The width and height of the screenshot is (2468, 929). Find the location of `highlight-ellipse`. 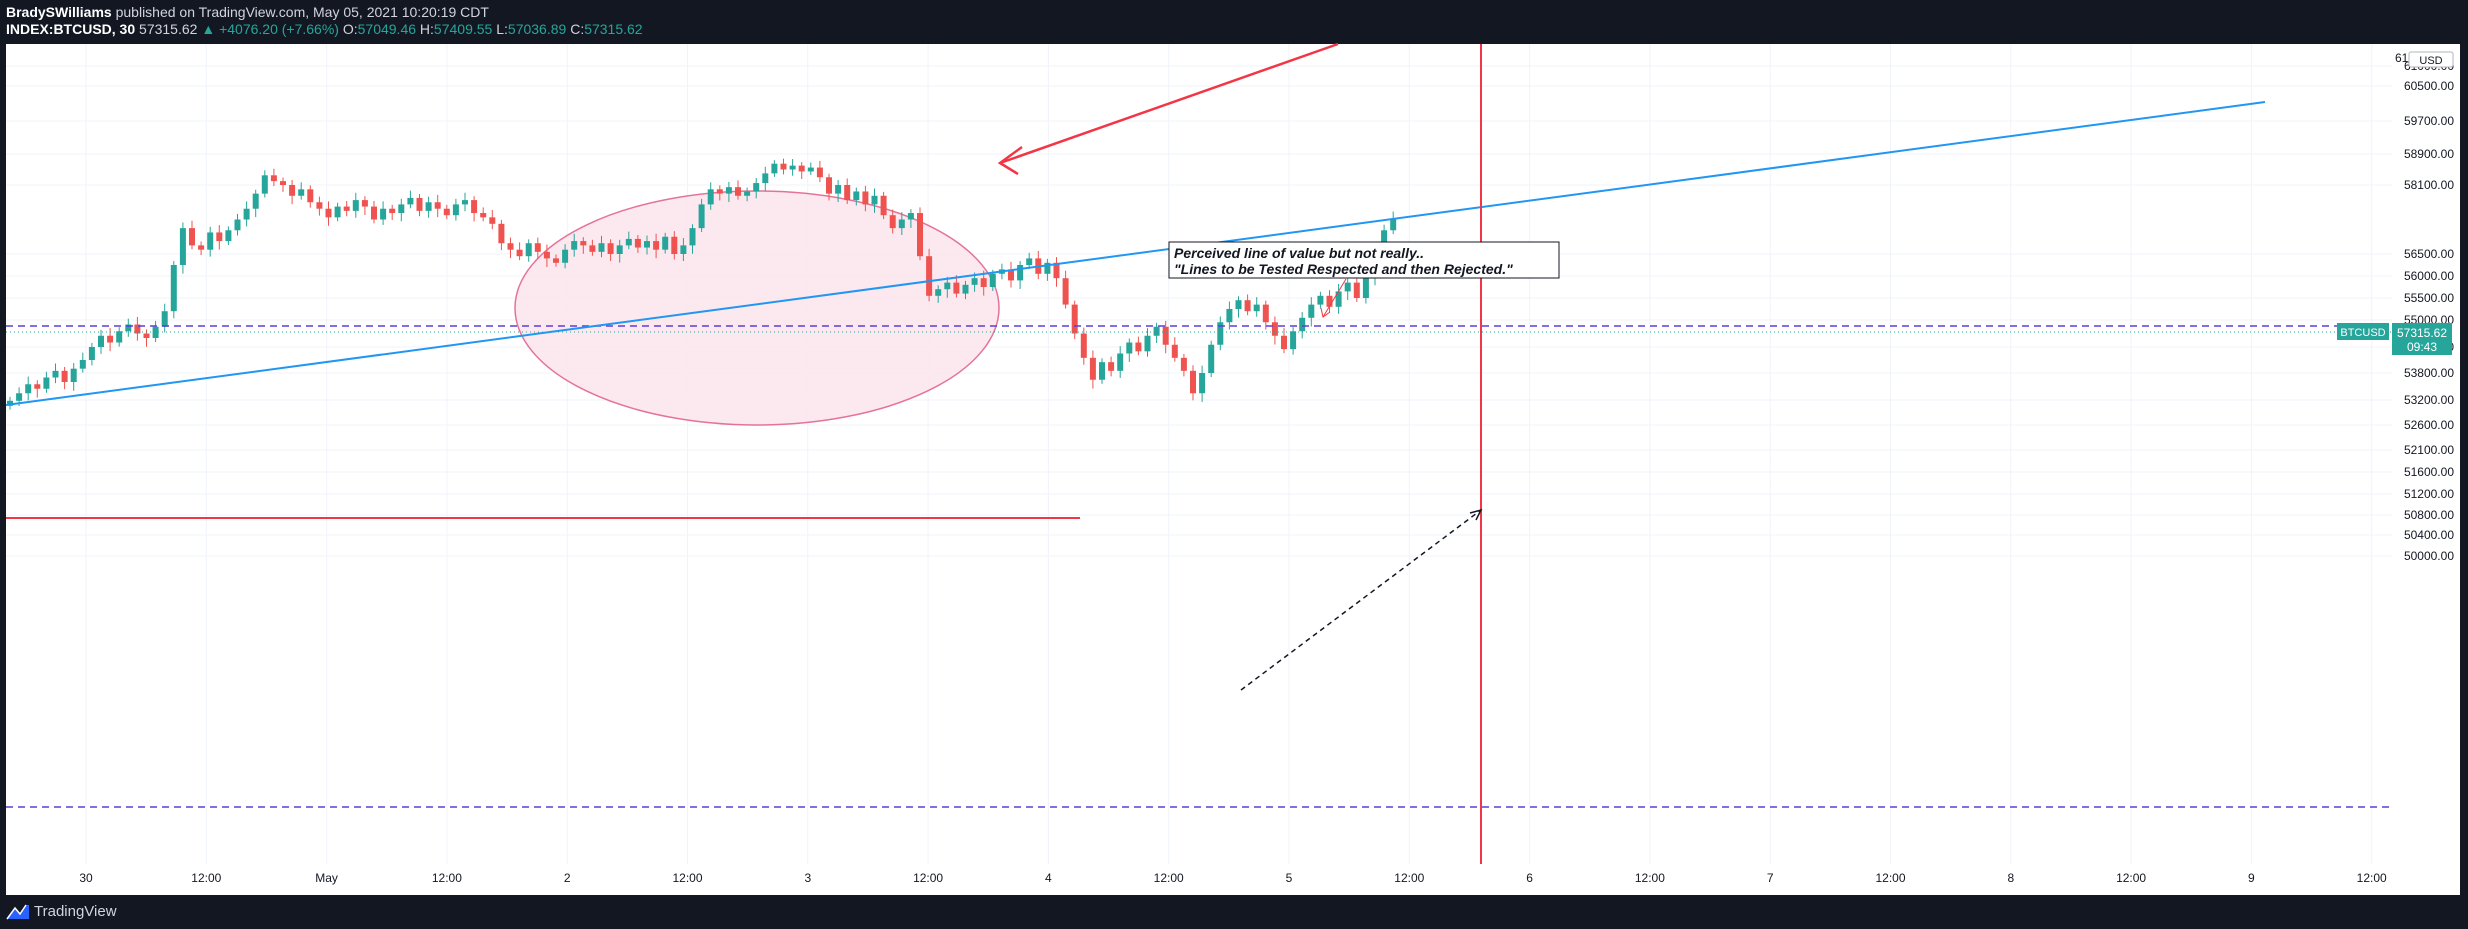

highlight-ellipse is located at coordinates (757, 308).